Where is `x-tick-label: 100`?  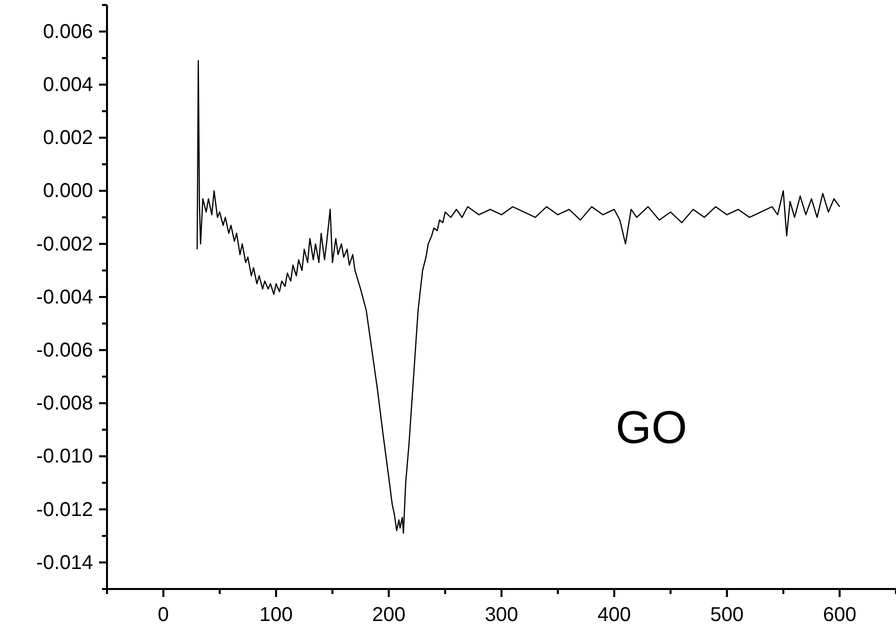 x-tick-label: 100 is located at coordinates (276, 615).